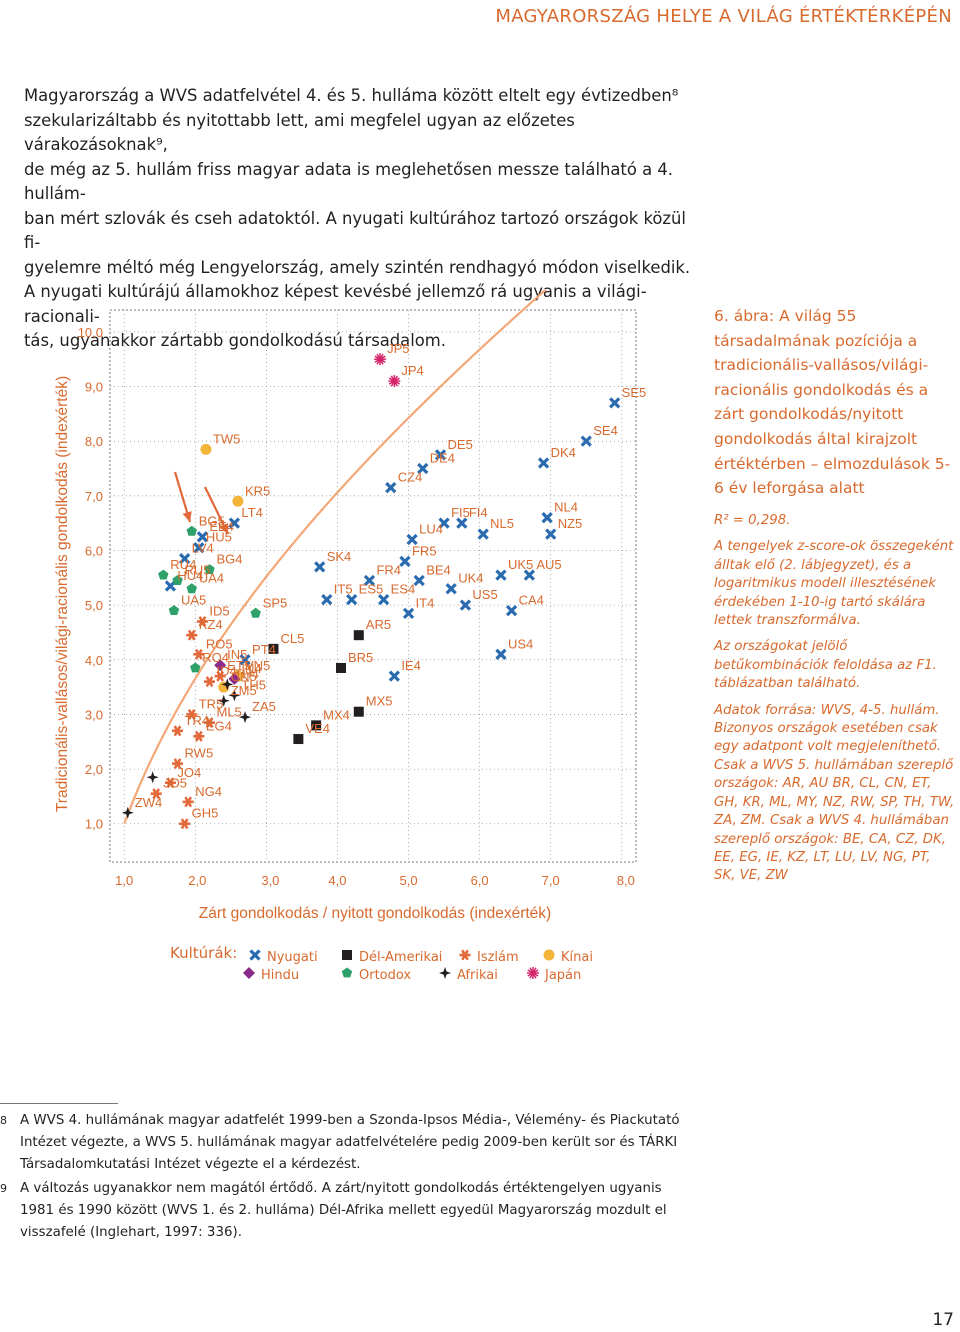 This screenshot has height=1332, width=960. I want to click on point-label: BG5, so click(212, 520).